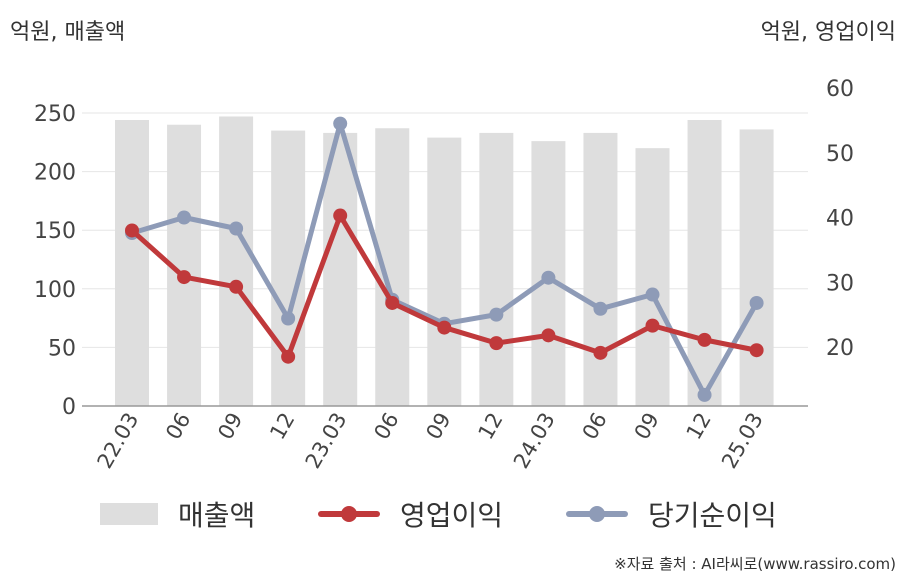 The height and width of the screenshot is (580, 908). I want to click on legend-item-revenue: 매출액, so click(177, 514).